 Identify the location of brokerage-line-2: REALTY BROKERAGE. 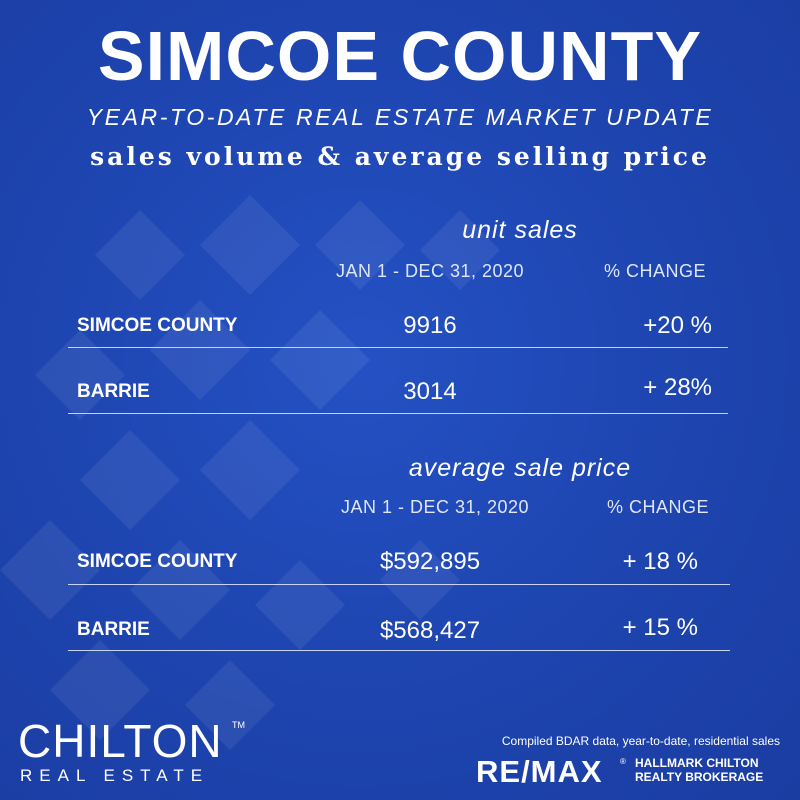
(699, 777).